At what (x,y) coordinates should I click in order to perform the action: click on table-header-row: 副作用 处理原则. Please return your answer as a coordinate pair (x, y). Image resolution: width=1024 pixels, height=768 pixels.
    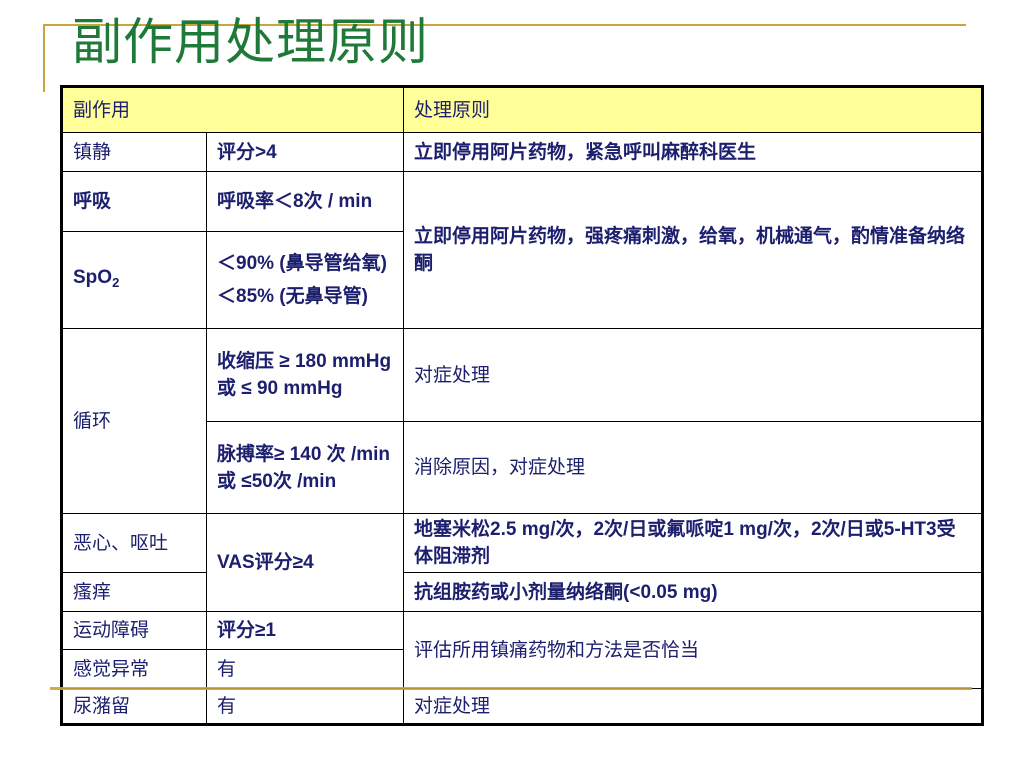
    Looking at the image, I should click on (521, 109).